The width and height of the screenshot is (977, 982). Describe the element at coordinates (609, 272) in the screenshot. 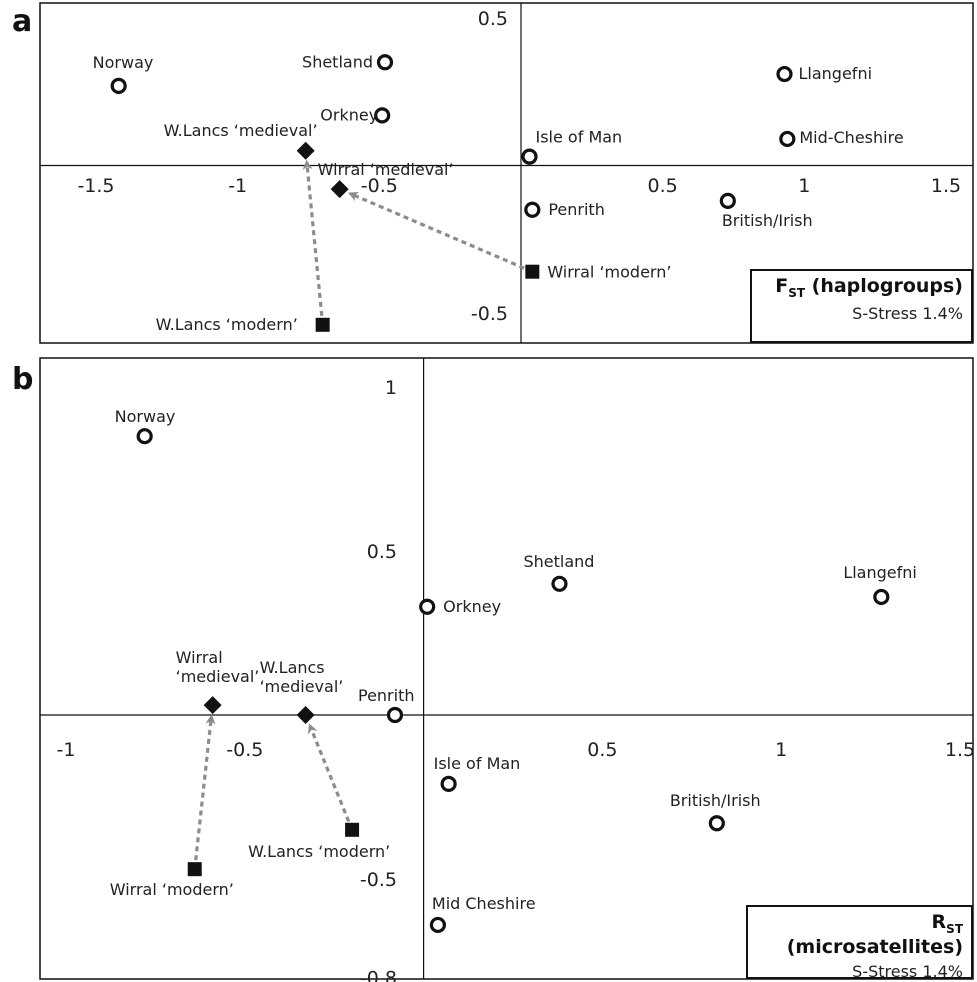

I see `panel-a-point-wirral-modern-label: Wirral ‘modern’` at that location.